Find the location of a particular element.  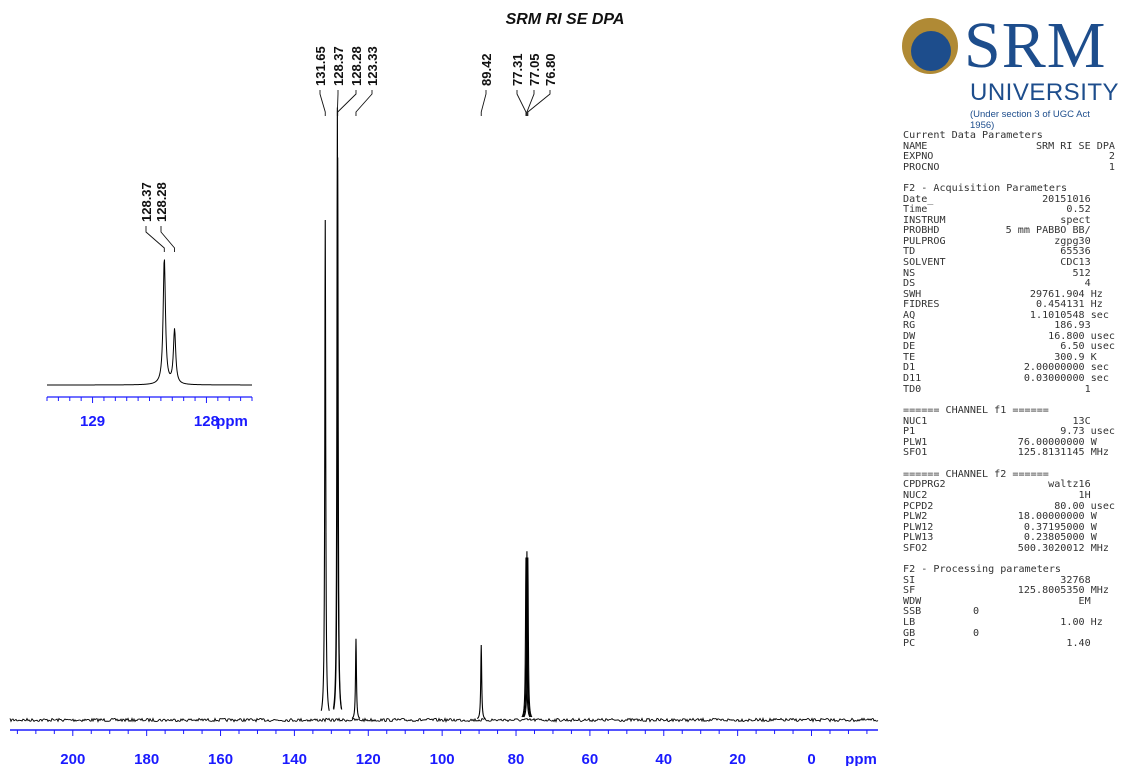

parameter-row: PLW2 18.00000000 W is located at coordinates (1009, 517).